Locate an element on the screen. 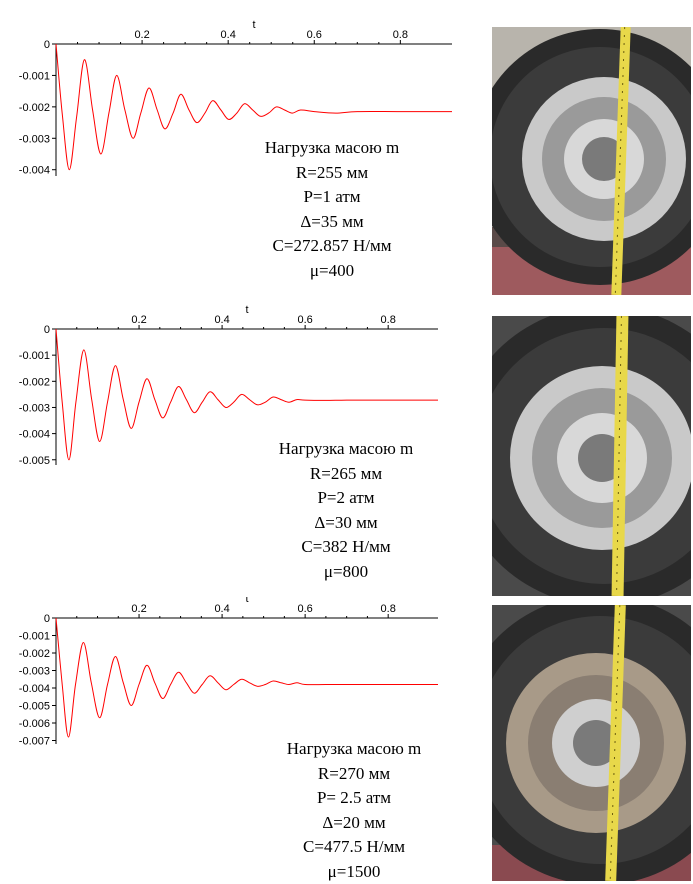 This screenshot has width=693, height=884. y-tick-label: -0.006 is located at coordinates (34, 724).